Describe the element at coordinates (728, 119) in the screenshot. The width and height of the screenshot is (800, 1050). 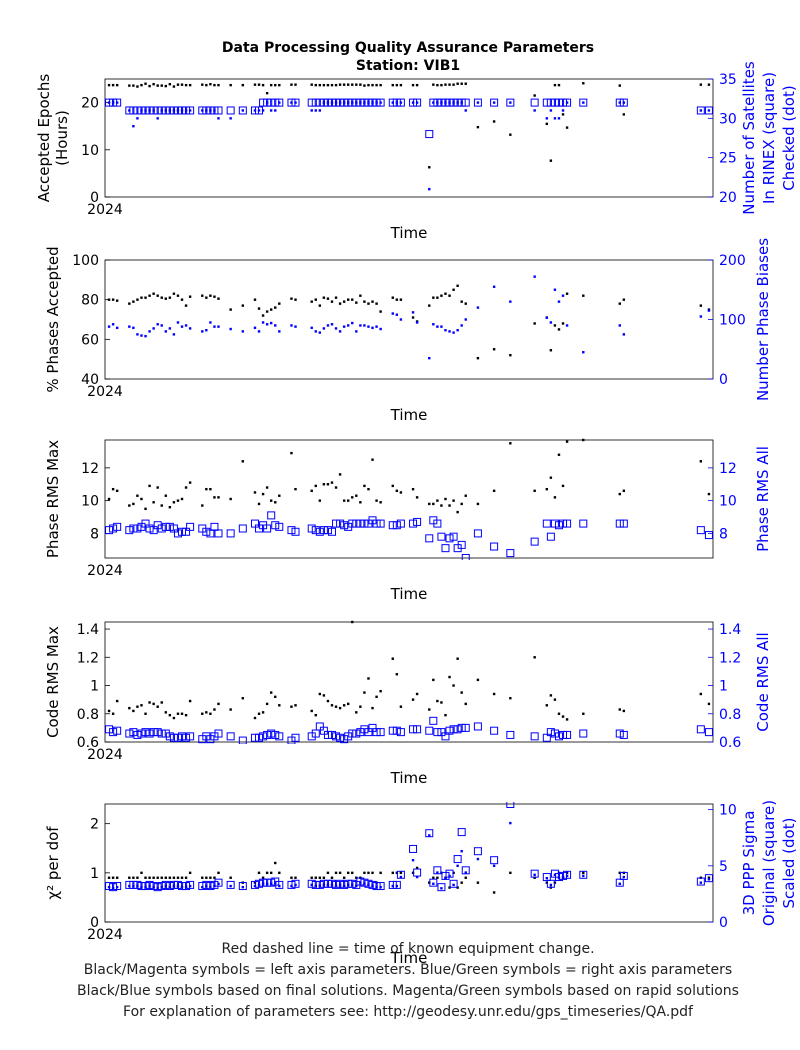
I see `right-tick-label: 30` at that location.